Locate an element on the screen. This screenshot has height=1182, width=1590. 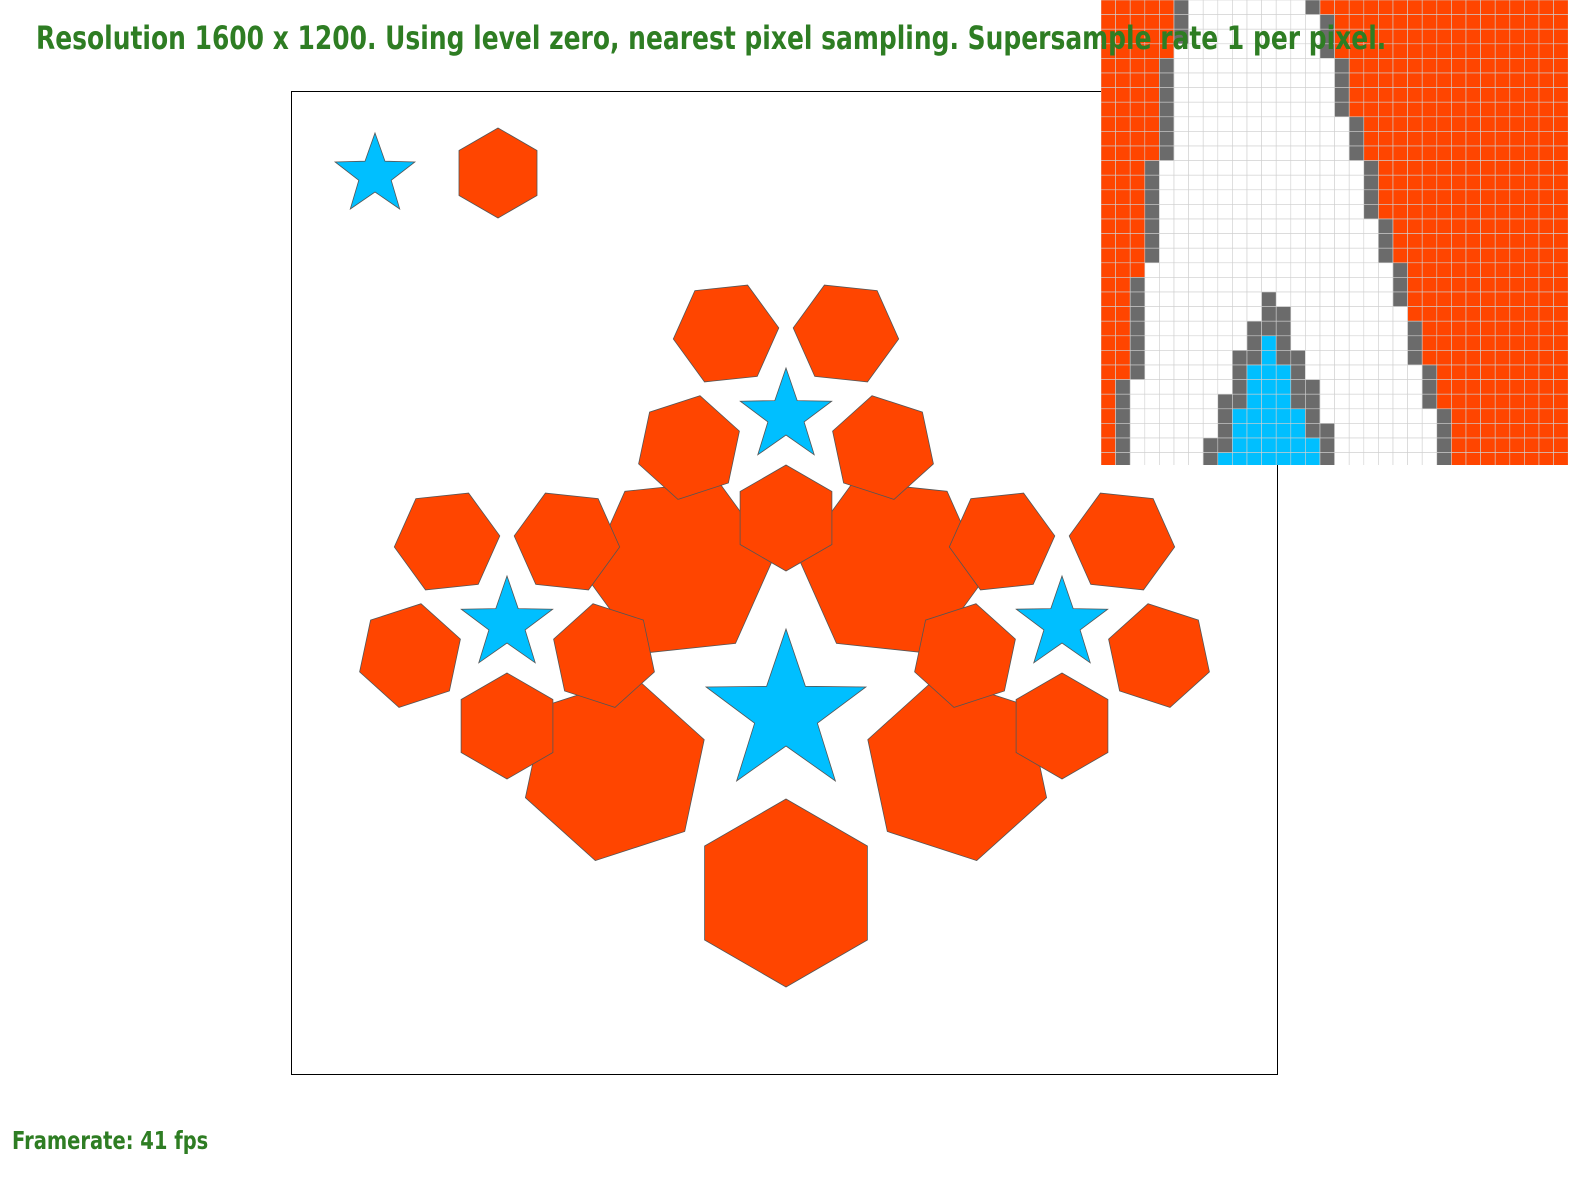
zoom-pixels is located at coordinates (1334, 232).